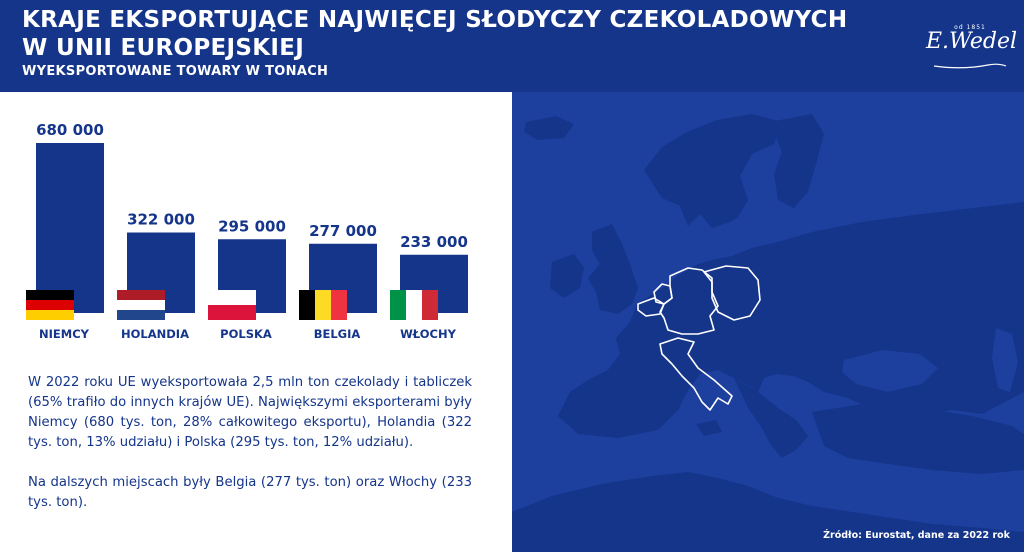 The image size is (1024, 552). I want to click on logo-year: od 1851, so click(970, 27).